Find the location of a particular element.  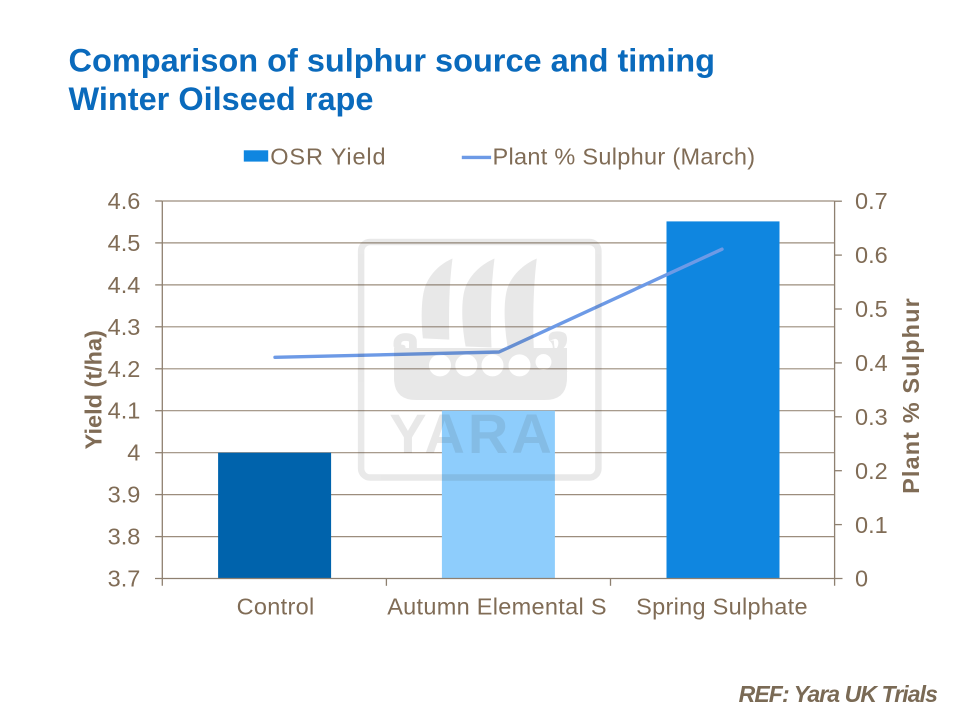

svg-text: 0.1 is located at coordinates (871, 525).